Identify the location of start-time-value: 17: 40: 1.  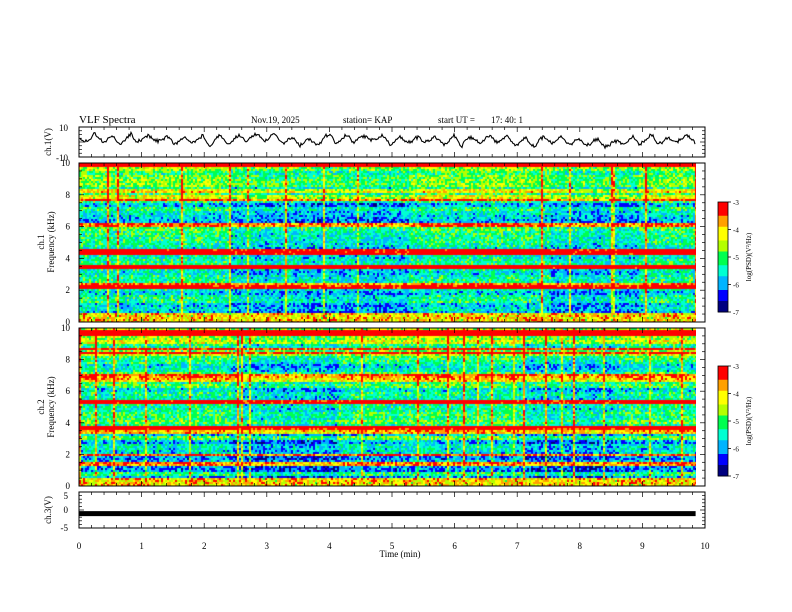
(507, 120).